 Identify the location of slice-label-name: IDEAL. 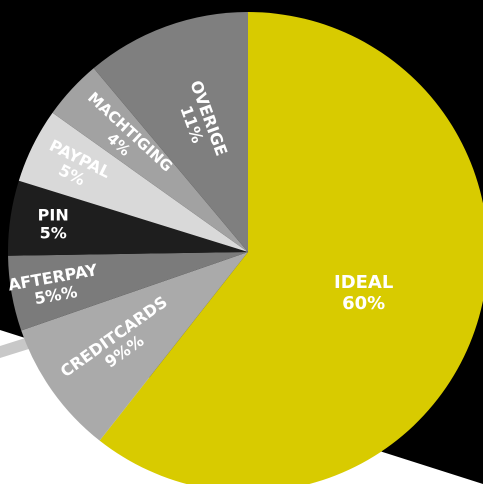
(363, 282).